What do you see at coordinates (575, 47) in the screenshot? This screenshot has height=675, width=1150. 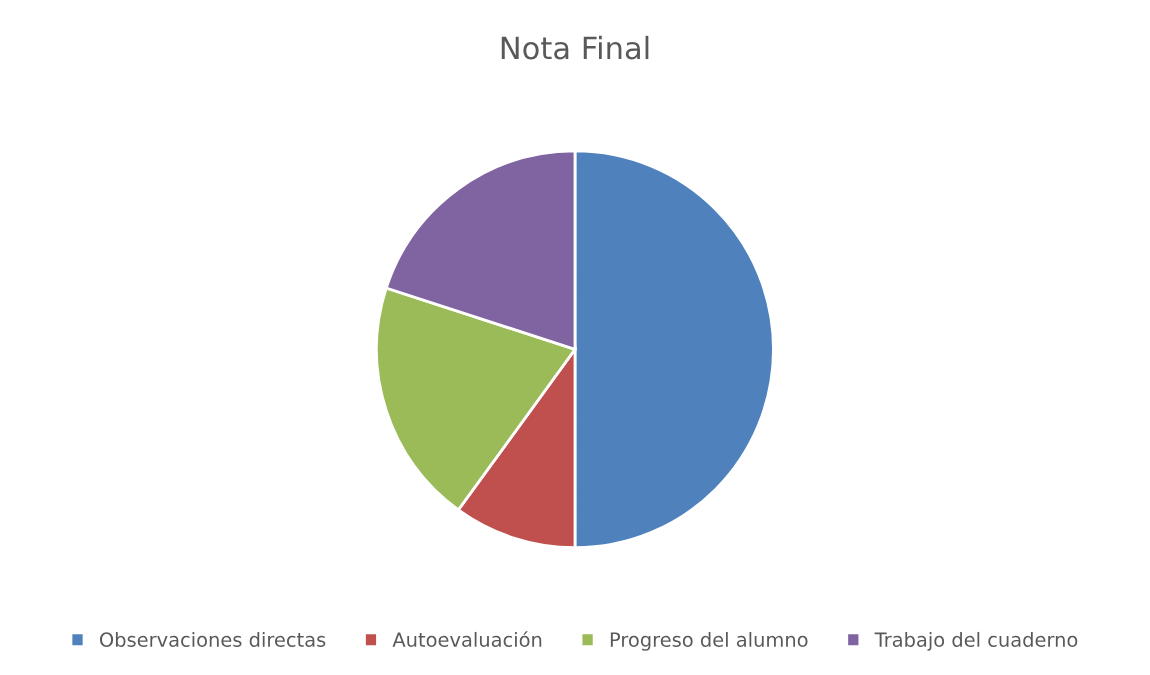 I see `chart-title: Nota Final` at bounding box center [575, 47].